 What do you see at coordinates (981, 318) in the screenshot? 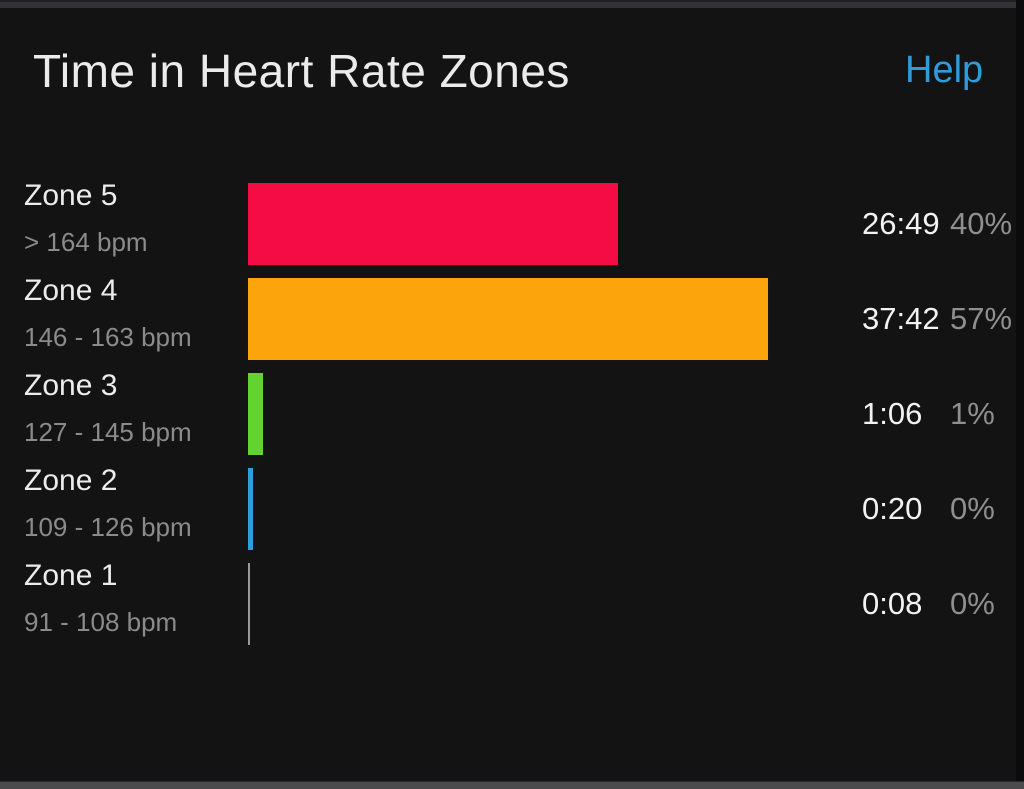
I see `zone-percent-value: 57%` at bounding box center [981, 318].